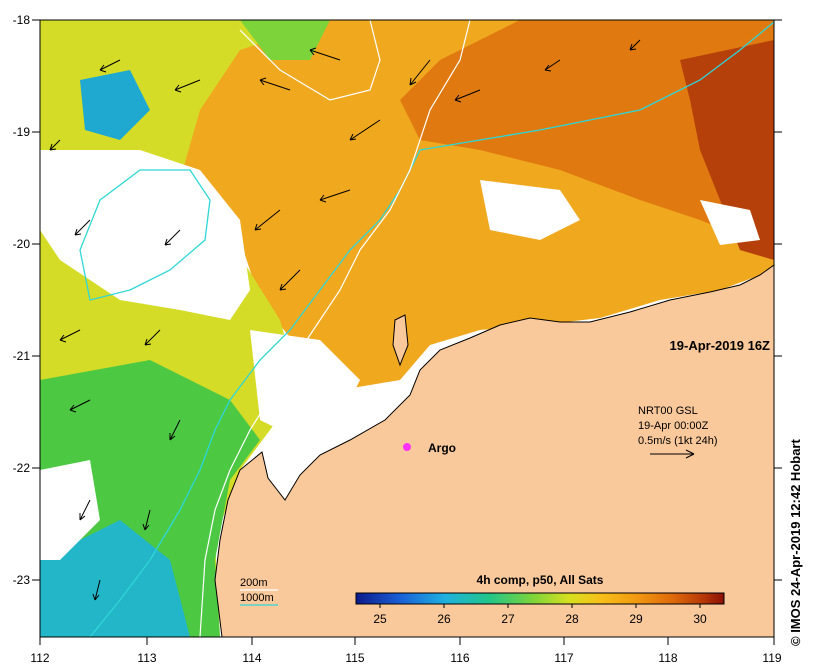 The height and width of the screenshot is (672, 818). I want to click on lat-tick-label: -20, so click(22, 244).